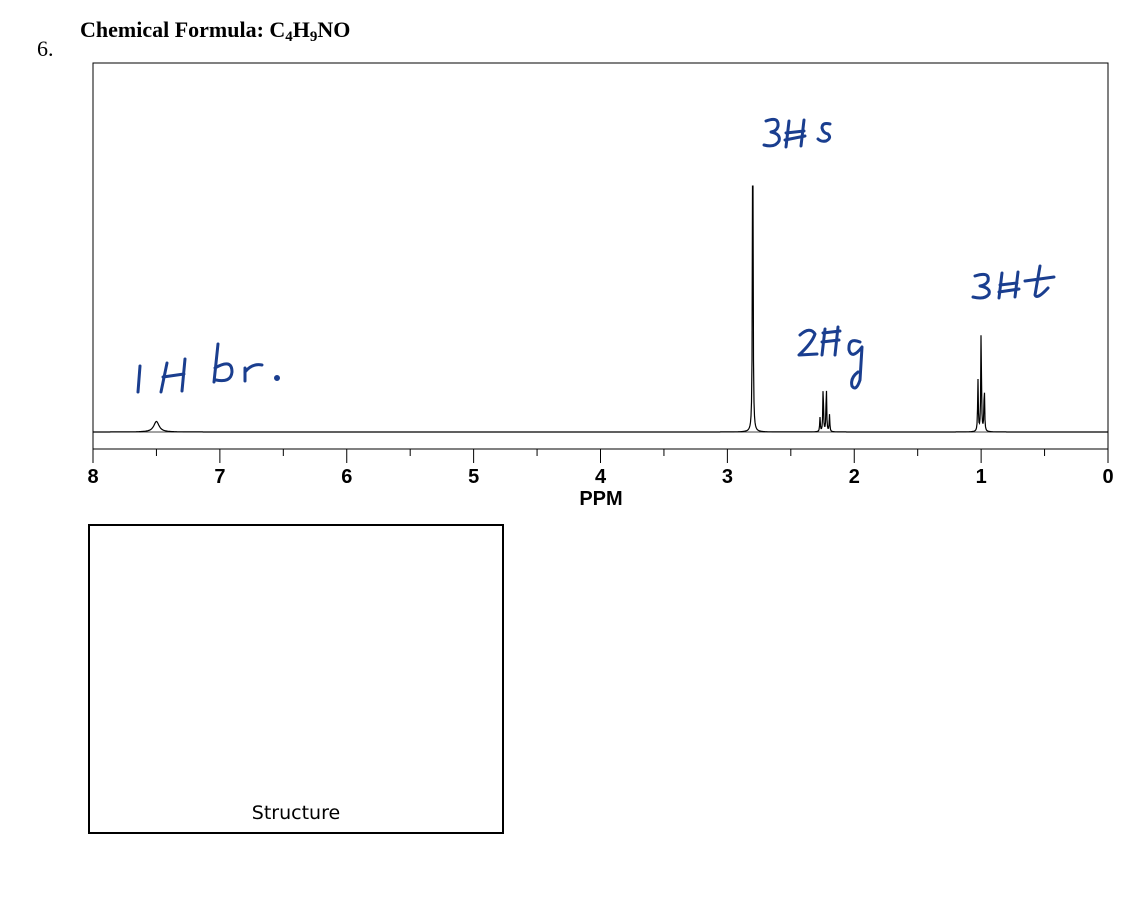 The width and height of the screenshot is (1138, 924). I want to click on axis-tick-labels: 8 7 6 5 4 3 2 1 0, so click(600, 477).